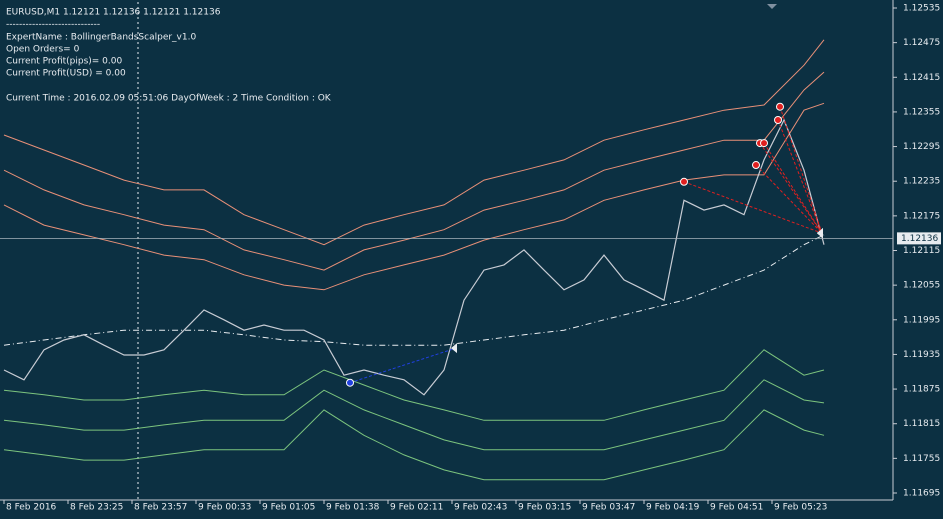  I want to click on y-tick-label: 1.11935, so click(921, 355).